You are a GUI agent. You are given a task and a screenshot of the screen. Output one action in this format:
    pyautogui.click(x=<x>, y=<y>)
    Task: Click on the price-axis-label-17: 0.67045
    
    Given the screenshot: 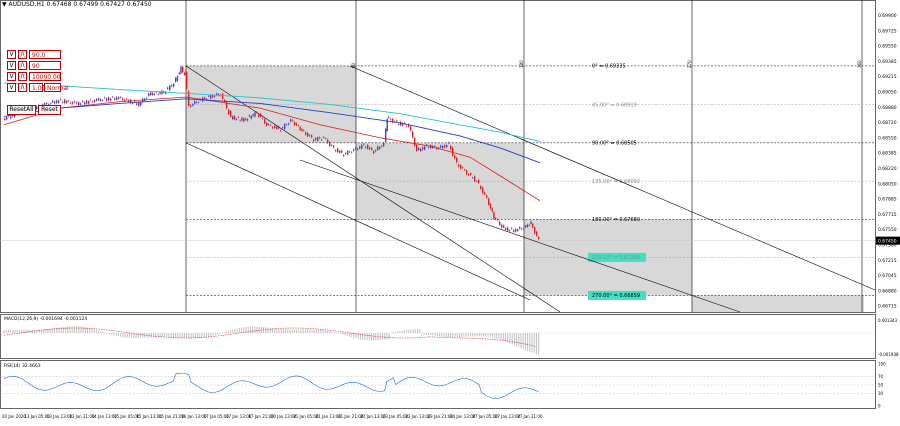 What is the action you would take?
    pyautogui.click(x=887, y=276)
    